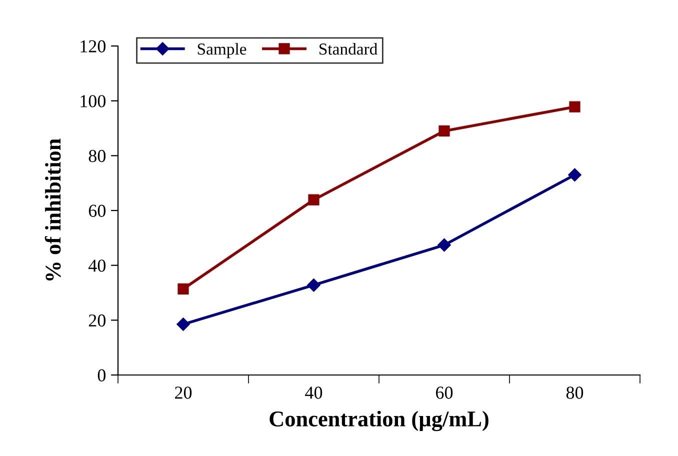 Image resolution: width=678 pixels, height=456 pixels. What do you see at coordinates (97, 156) in the screenshot?
I see `y-tick-label: 80` at bounding box center [97, 156].